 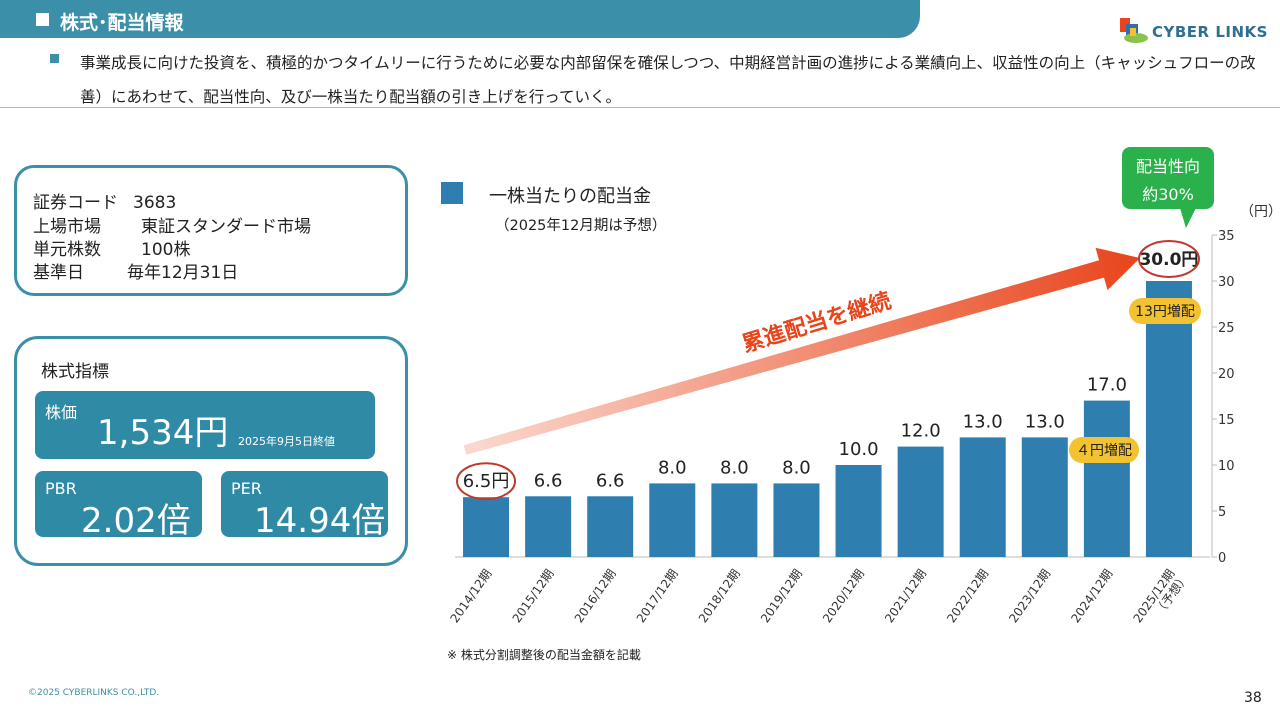 I want to click on callout-line1: 配当性向, so click(x=1168, y=166).